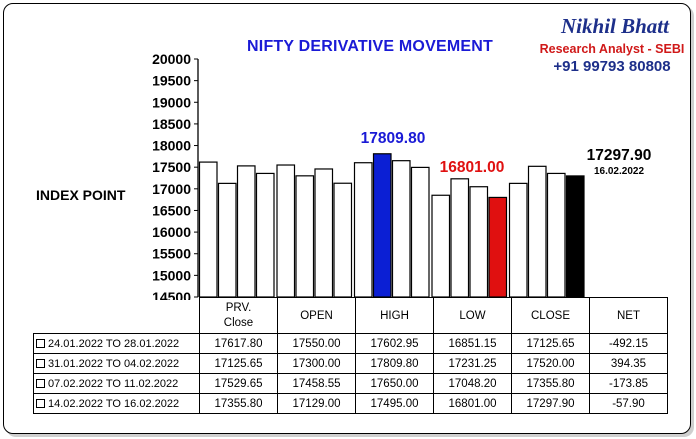  I want to click on table-corner, so click(116, 315).